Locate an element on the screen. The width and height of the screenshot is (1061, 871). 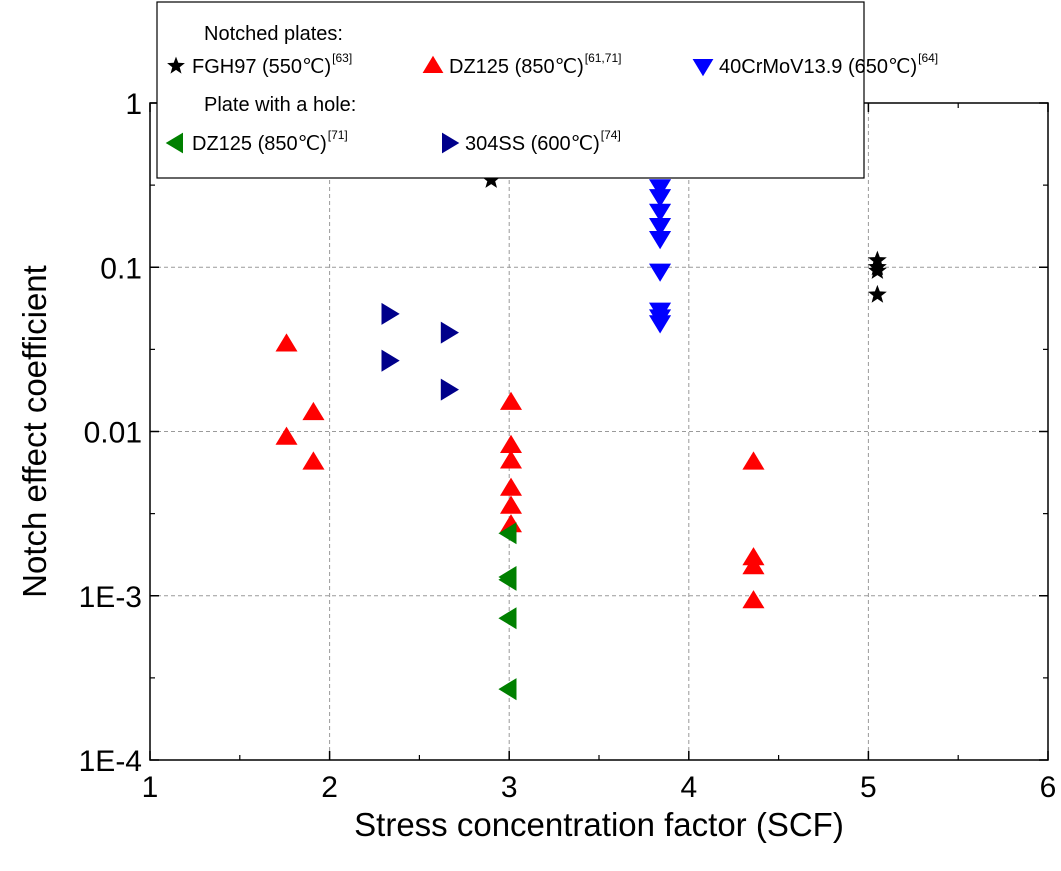
x-tick-label: 5 is located at coordinates (868, 787).